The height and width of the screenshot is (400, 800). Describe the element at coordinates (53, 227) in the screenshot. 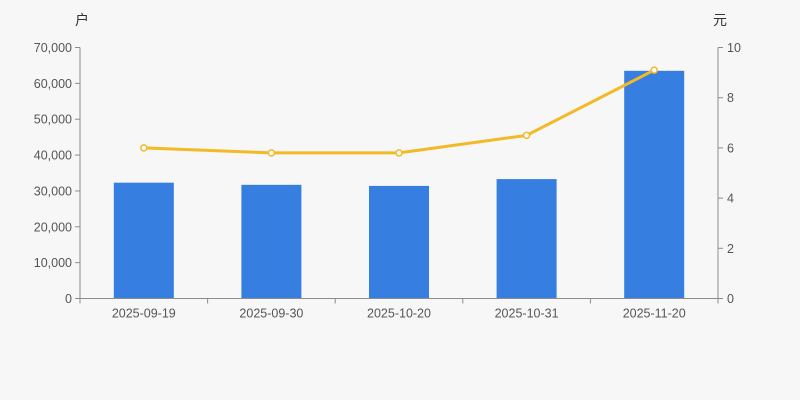

I see `left-axis-tick-label: 20,000` at that location.